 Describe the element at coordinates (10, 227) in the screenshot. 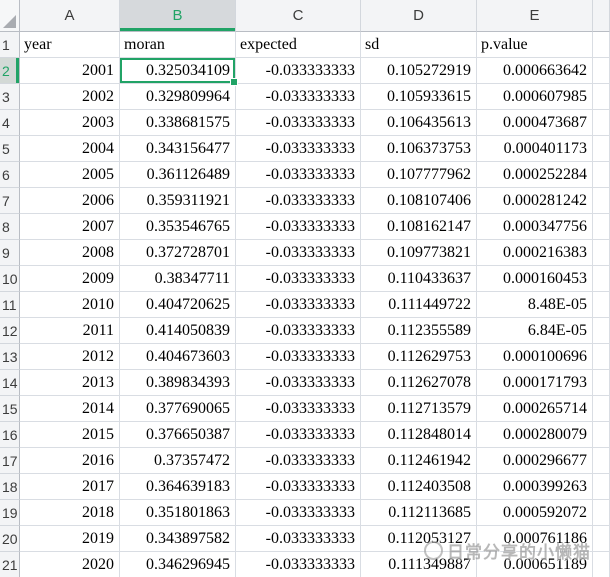

I see `row-header-8: 8` at that location.